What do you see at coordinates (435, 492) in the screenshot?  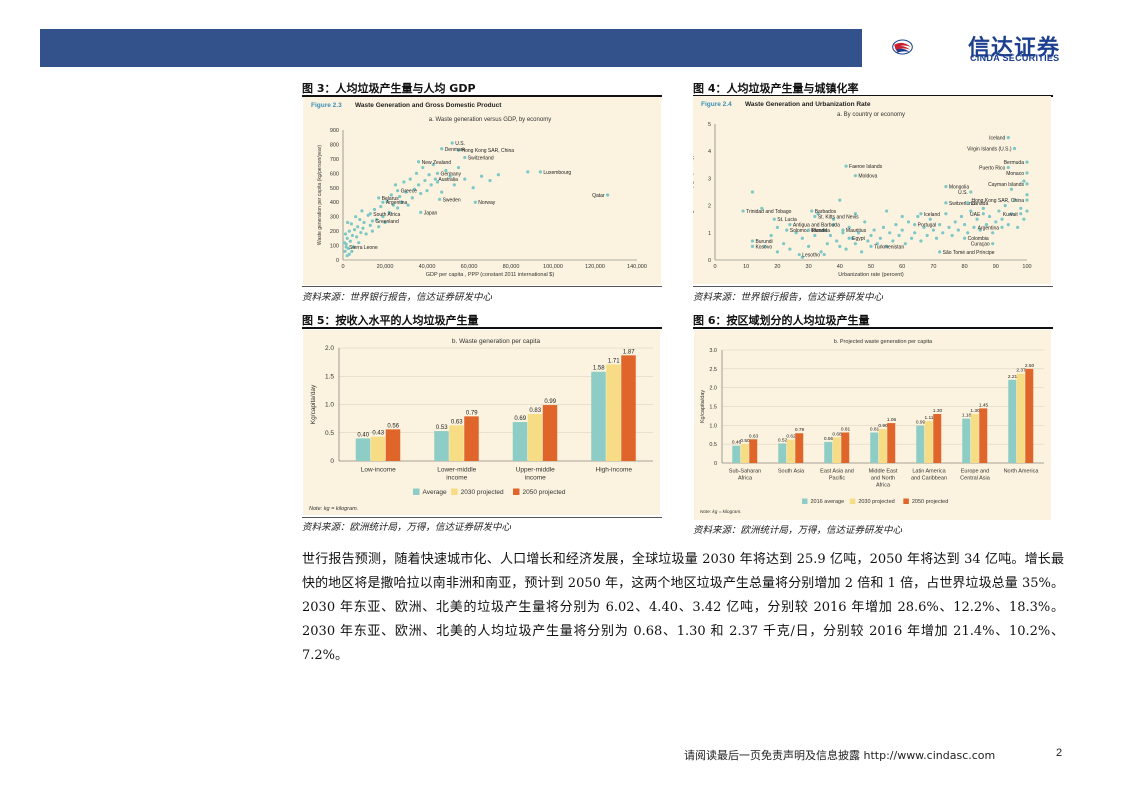 I see `legend-label: Average` at bounding box center [435, 492].